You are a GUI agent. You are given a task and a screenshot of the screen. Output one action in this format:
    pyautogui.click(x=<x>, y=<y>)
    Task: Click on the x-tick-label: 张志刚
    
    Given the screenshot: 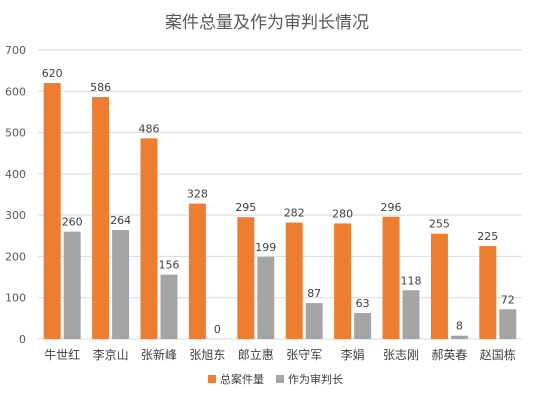 What is the action you would take?
    pyautogui.click(x=401, y=355)
    